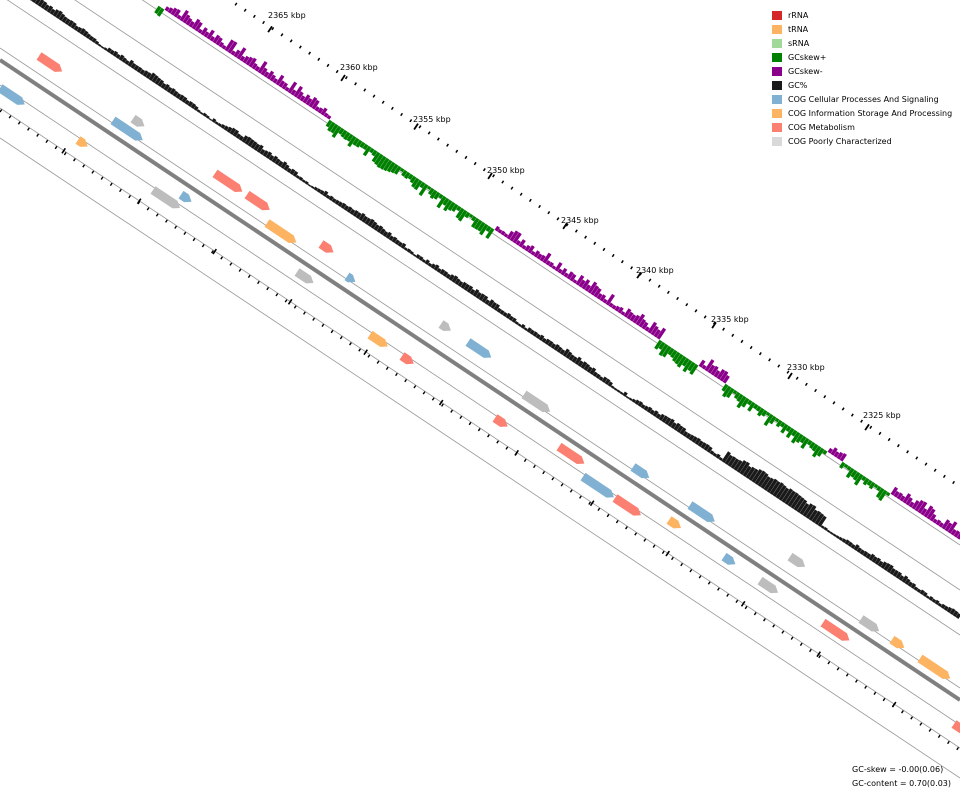 This screenshot has width=960, height=800. Describe the element at coordinates (805, 71) in the screenshot. I see `legend-label: GCskew-` at that location.